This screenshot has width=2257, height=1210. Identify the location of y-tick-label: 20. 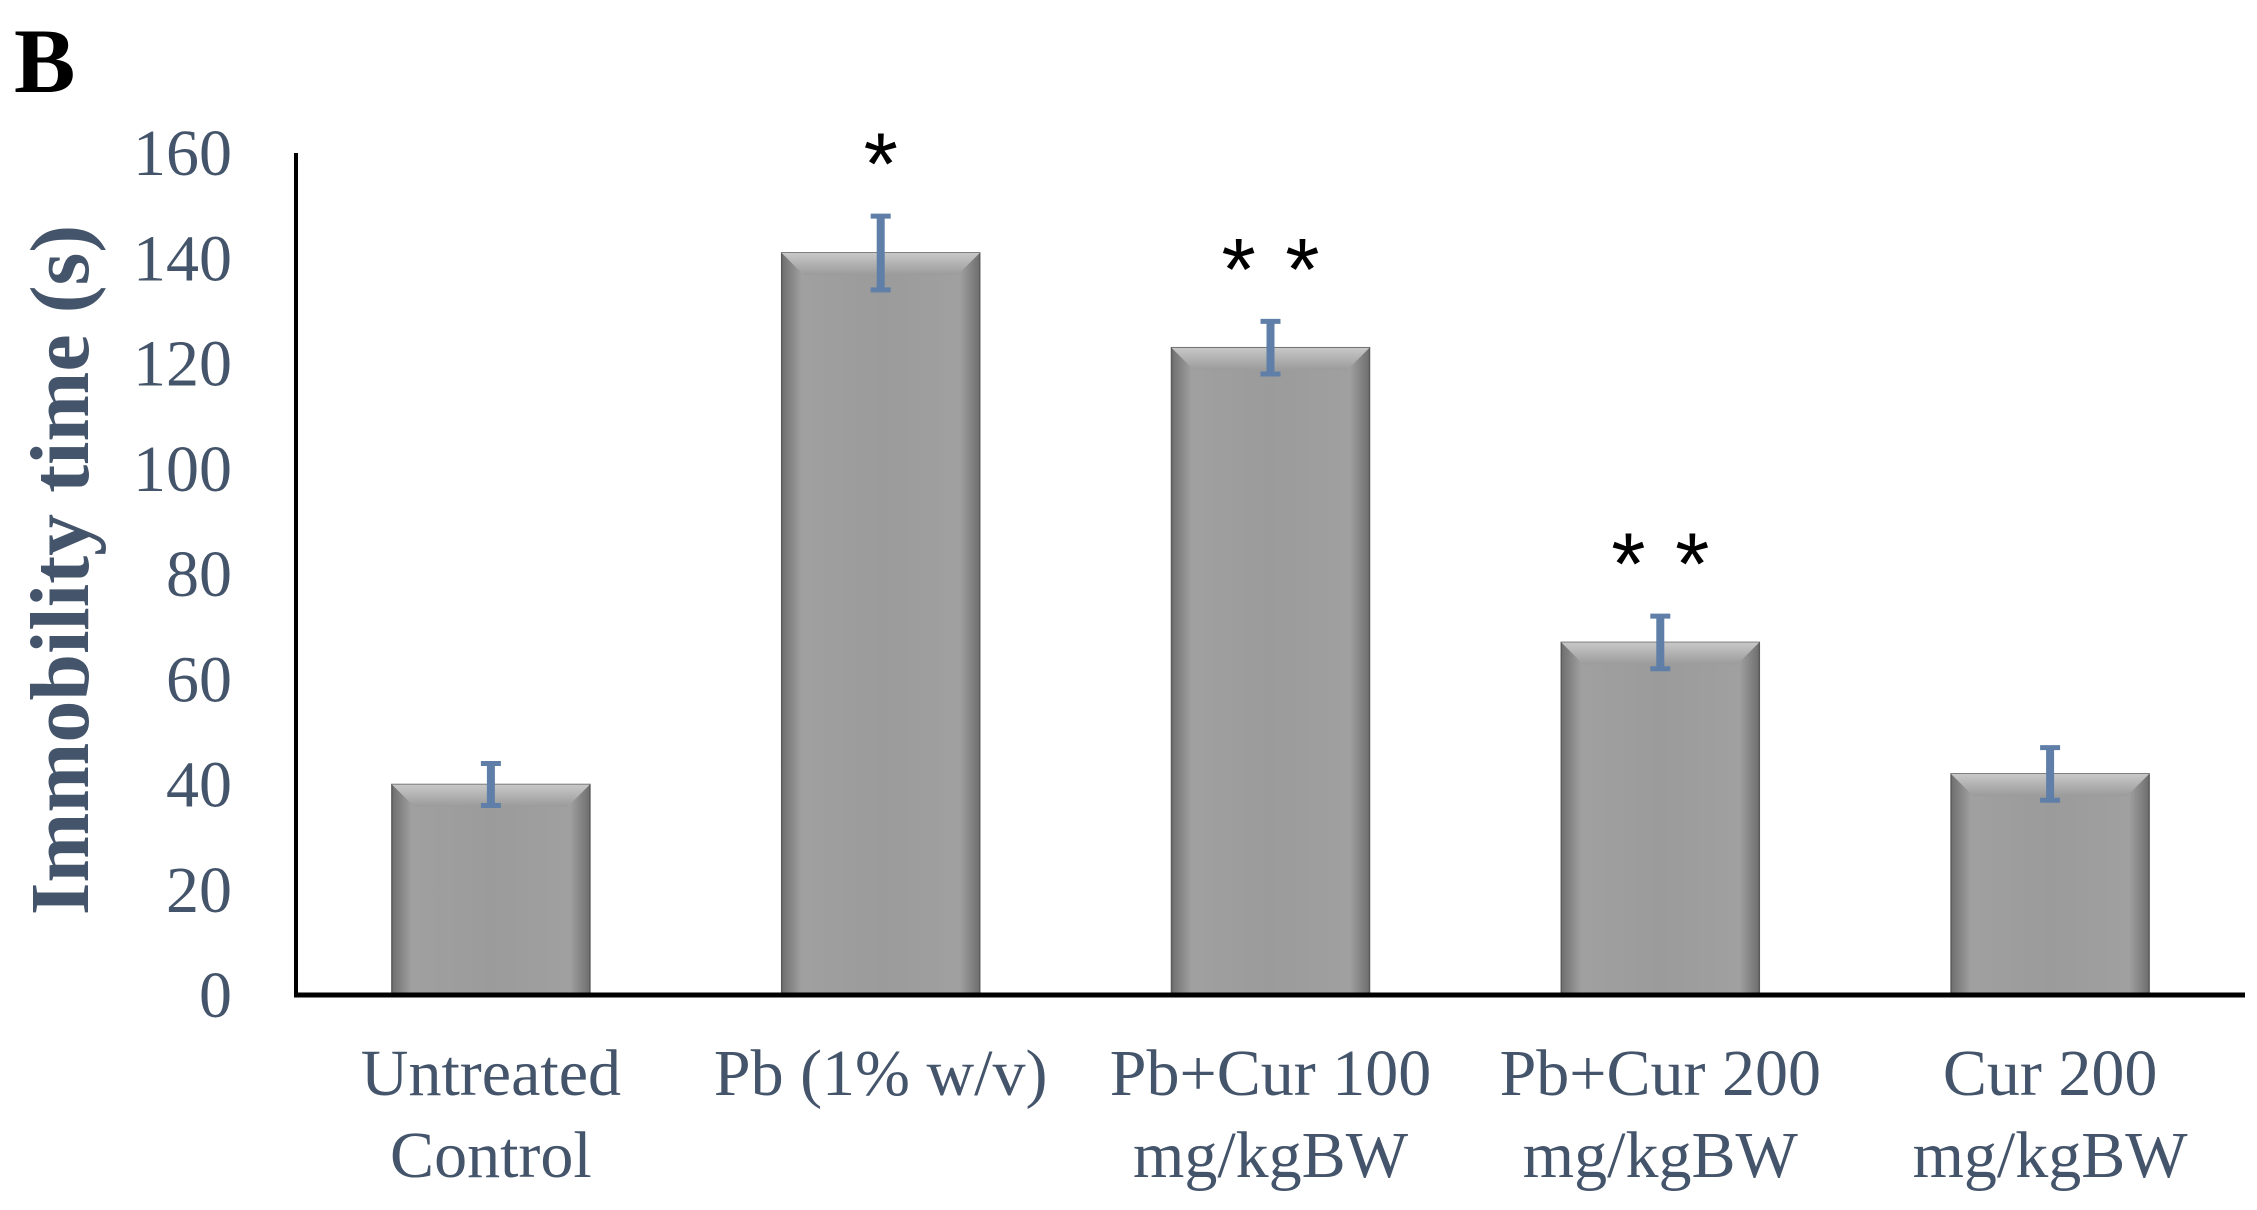
(199, 890).